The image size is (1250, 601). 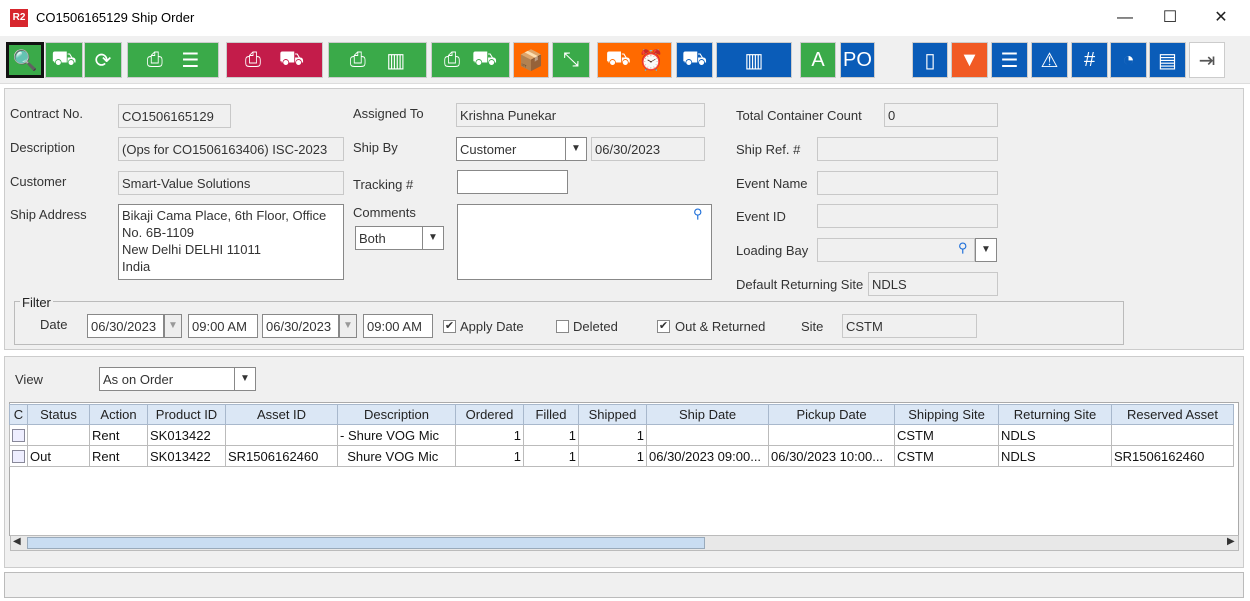 I want to click on to-date-input: 06/30/2023, so click(x=300, y=326).